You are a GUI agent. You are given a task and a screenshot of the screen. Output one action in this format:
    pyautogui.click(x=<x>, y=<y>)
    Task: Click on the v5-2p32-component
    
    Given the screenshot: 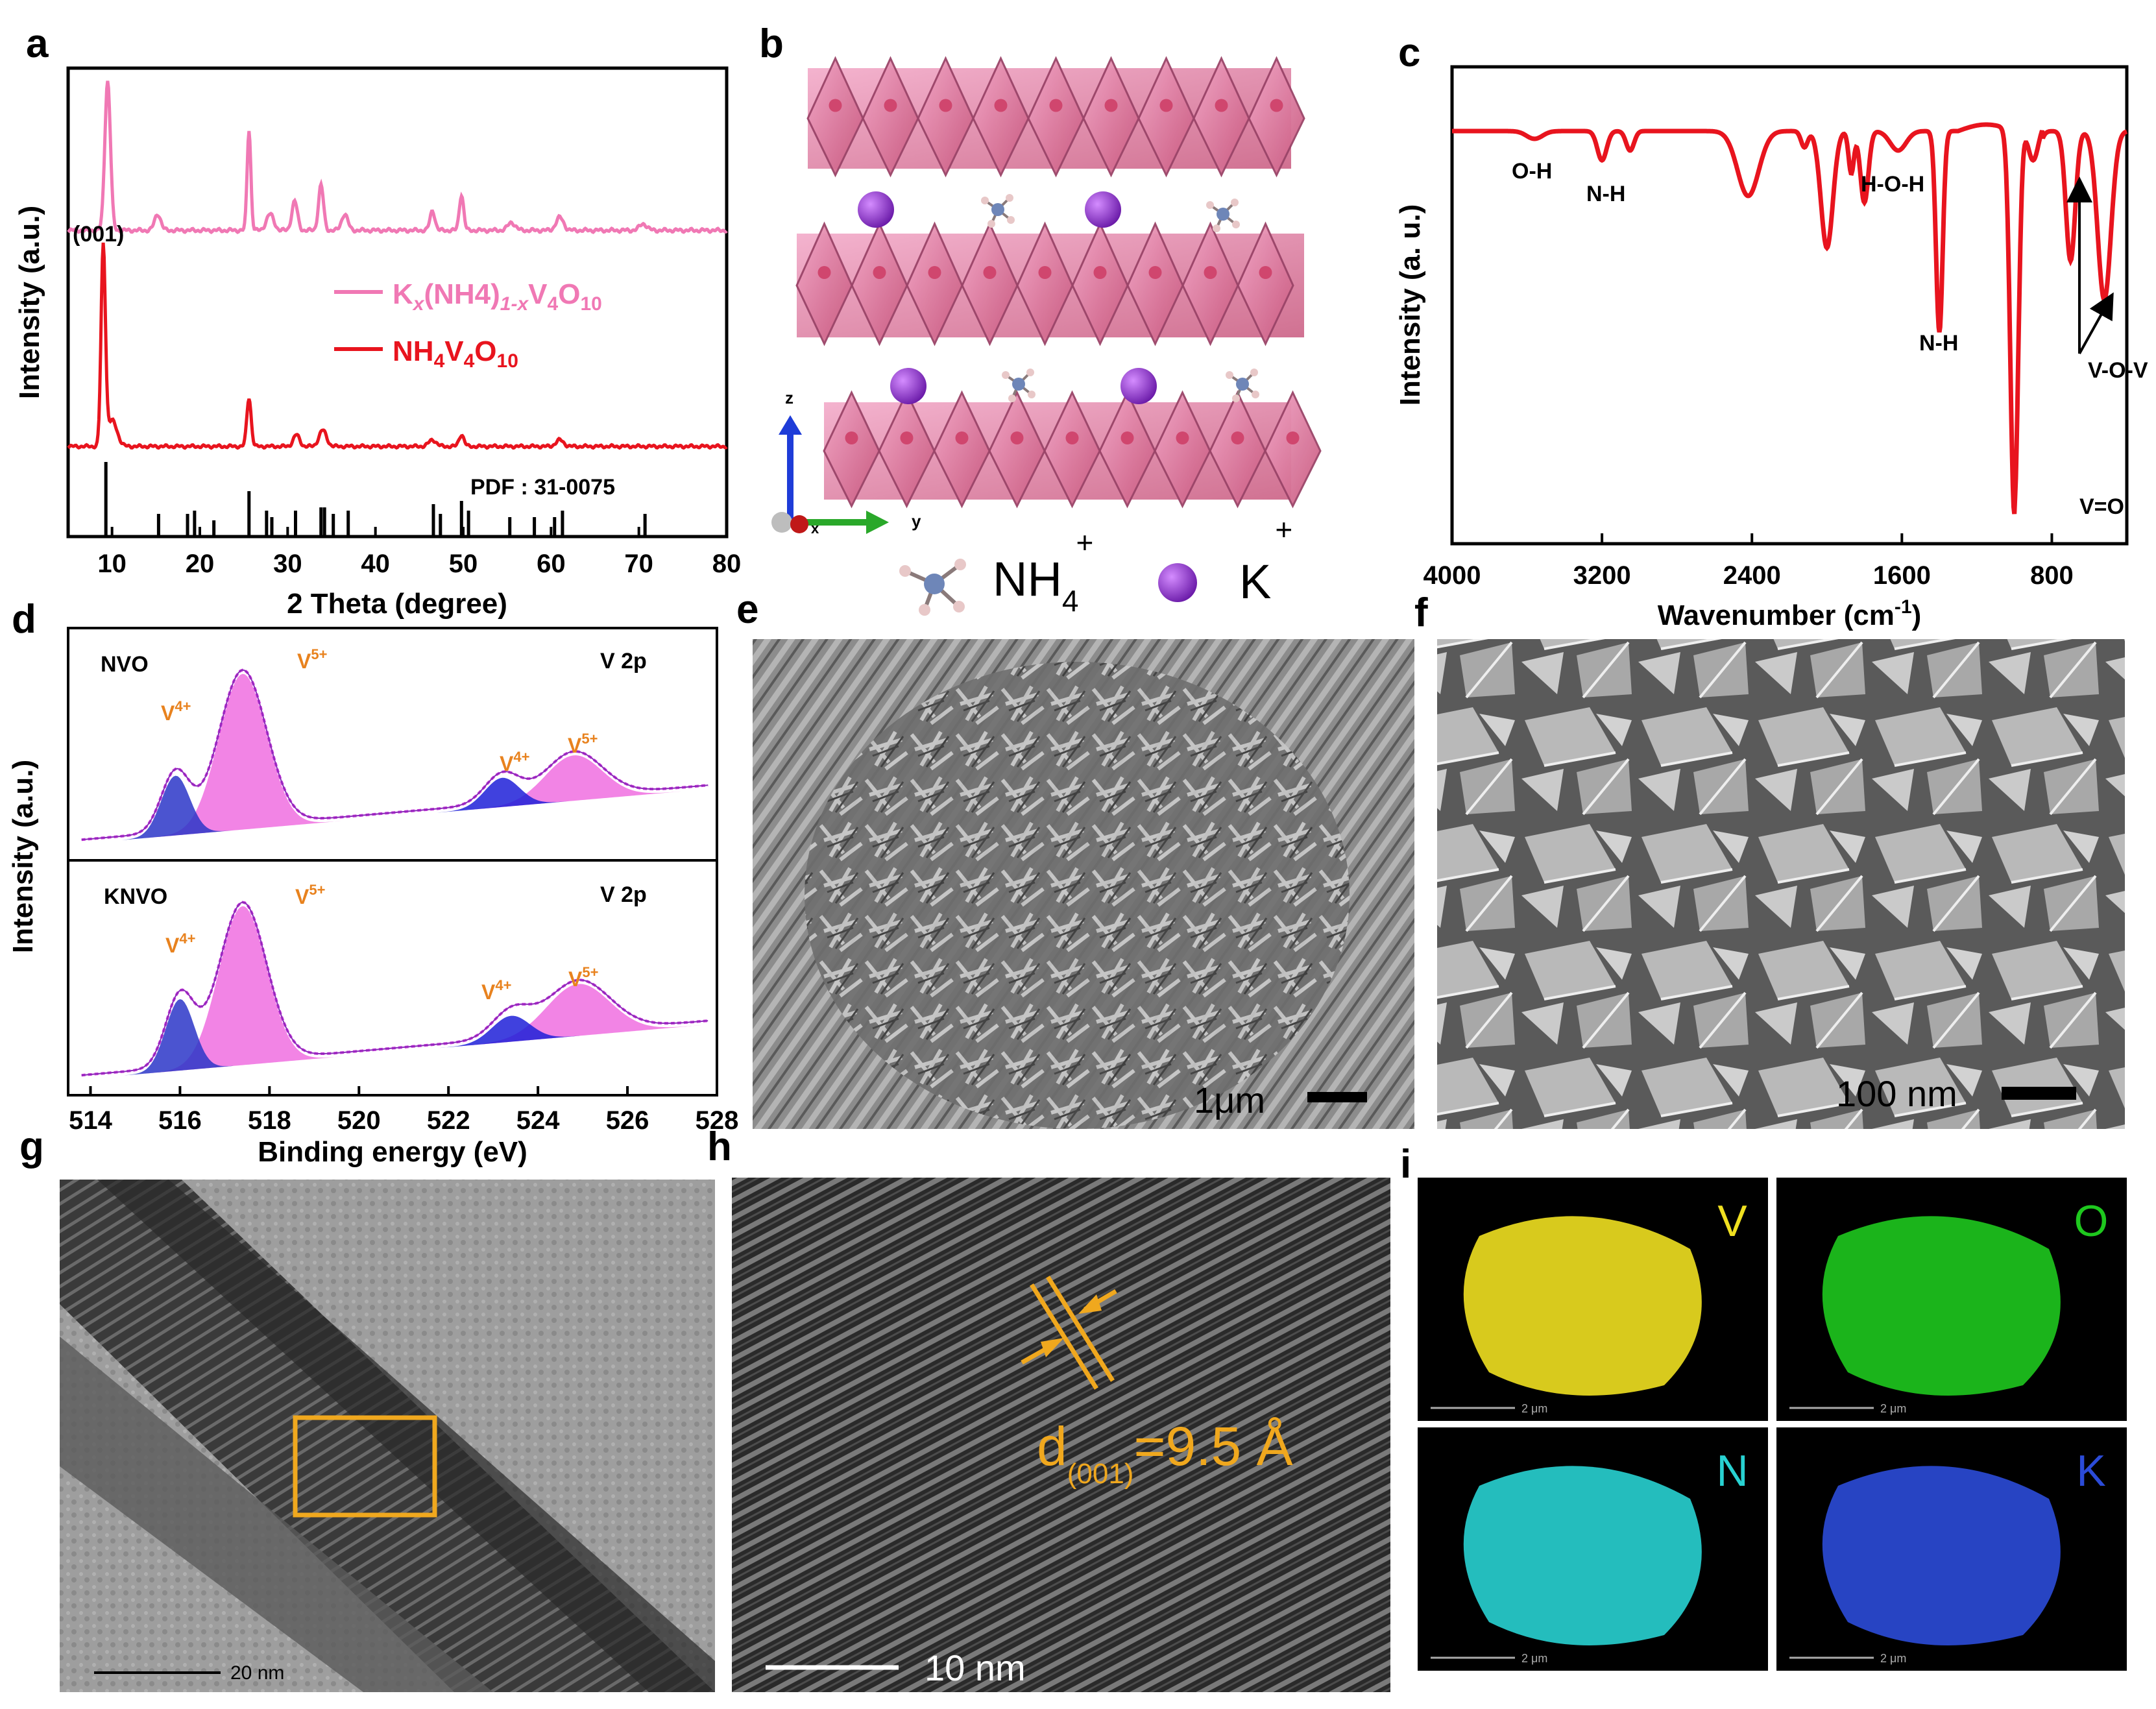 What is the action you would take?
    pyautogui.click(x=395, y=758)
    